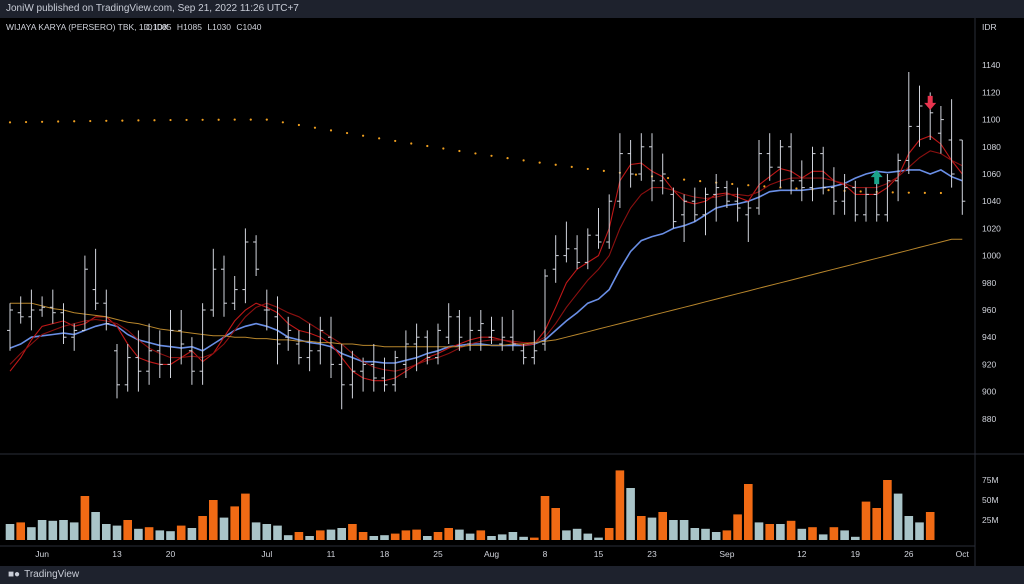  I want to click on time-tick-label: 12, so click(802, 554).